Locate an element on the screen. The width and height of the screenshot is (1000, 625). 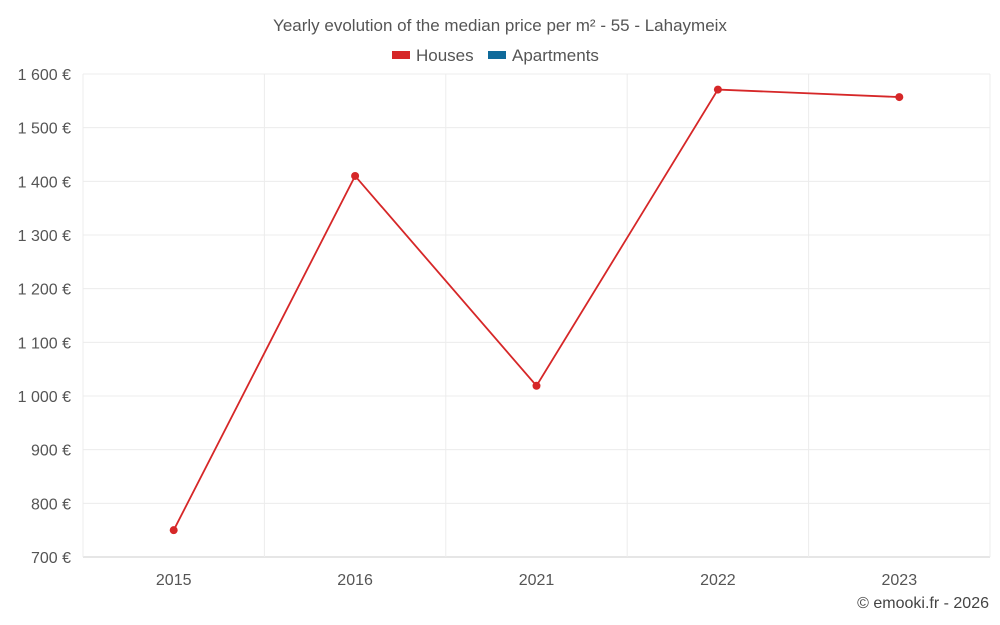
legend-item-houses: Houses is located at coordinates (433, 55).